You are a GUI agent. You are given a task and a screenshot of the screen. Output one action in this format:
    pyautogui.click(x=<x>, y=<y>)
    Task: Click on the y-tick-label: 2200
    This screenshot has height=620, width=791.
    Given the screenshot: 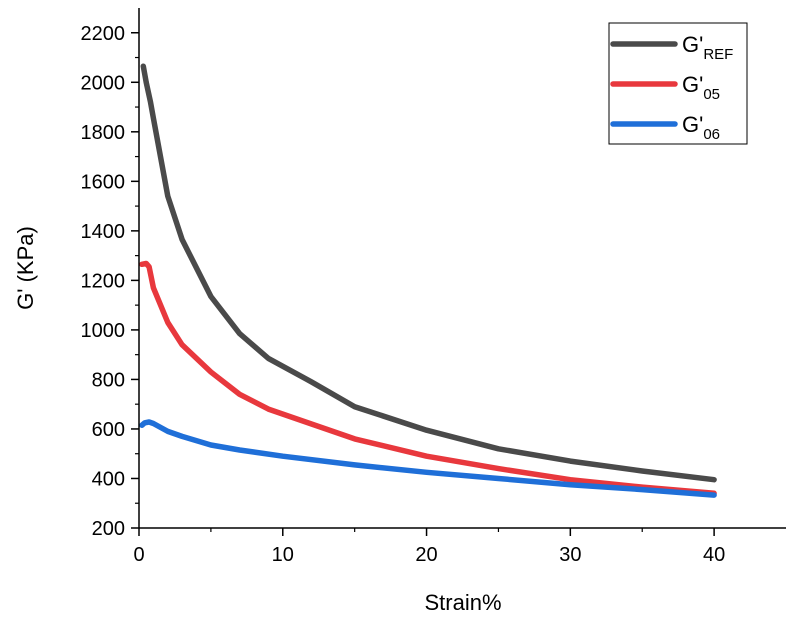 What is the action you would take?
    pyautogui.click(x=103, y=34)
    